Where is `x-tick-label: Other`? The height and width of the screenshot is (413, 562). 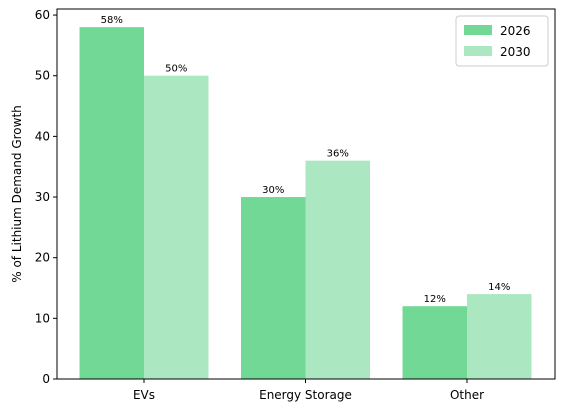
x-tick-label: Other is located at coordinates (467, 395).